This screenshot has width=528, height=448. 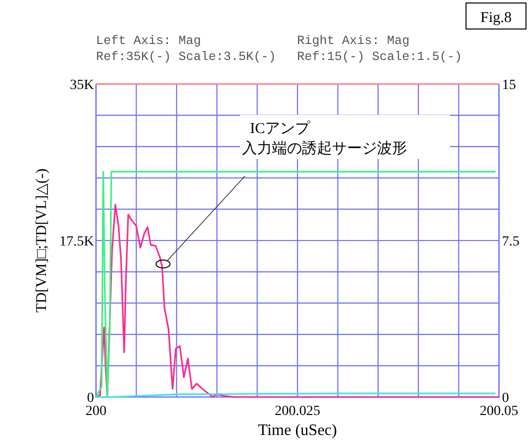 I want to click on y-axis-title: TD[VM]□;TD[VL]△(-), so click(x=42, y=240).